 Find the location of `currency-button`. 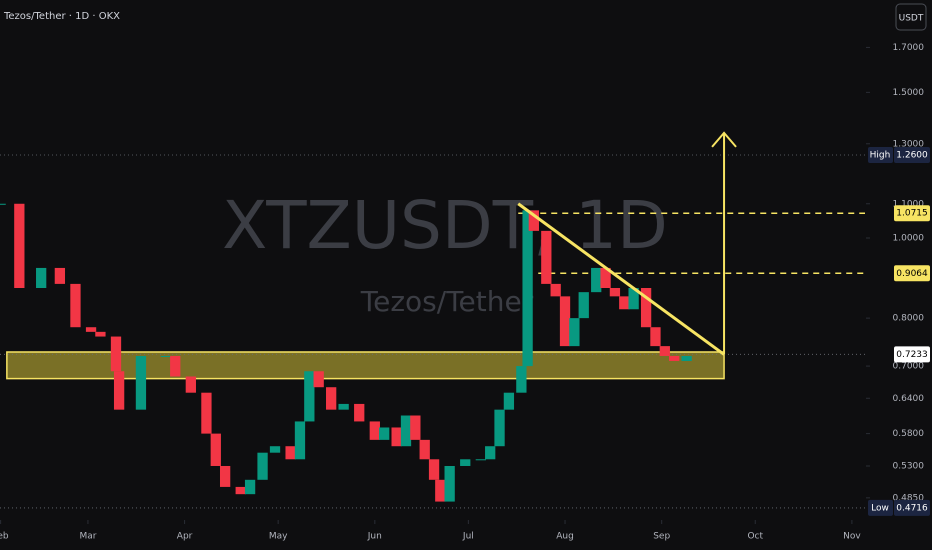

currency-button is located at coordinates (911, 17).